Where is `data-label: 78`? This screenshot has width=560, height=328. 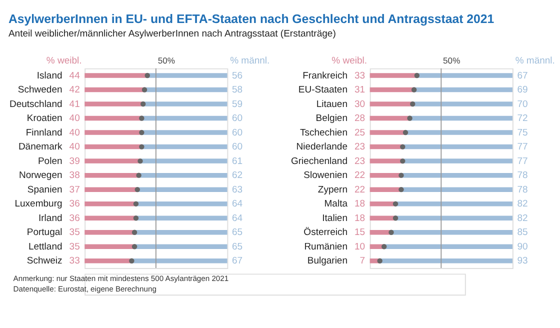 data-label: 78 is located at coordinates (522, 190).